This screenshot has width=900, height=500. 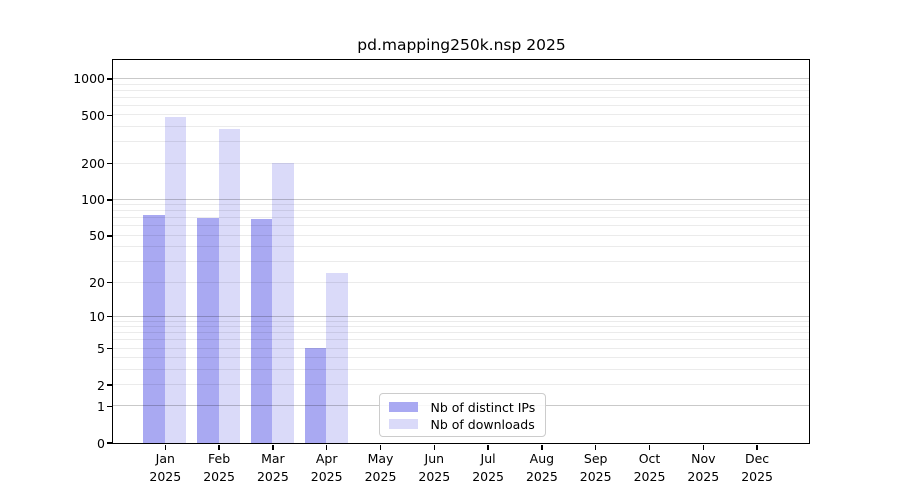 I want to click on x-tick-mark-sep, so click(x=595, y=447).